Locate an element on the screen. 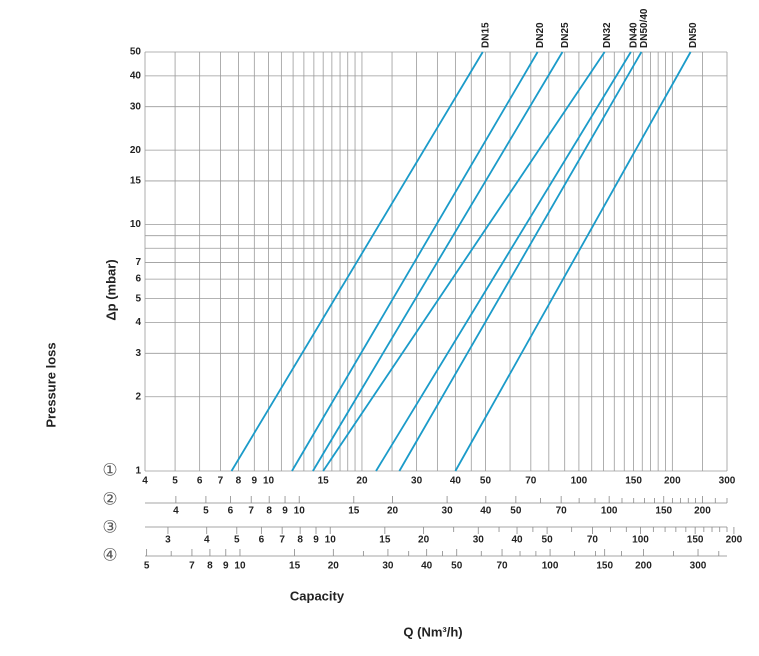 The width and height of the screenshot is (759, 656). scale-marker: ④ is located at coordinates (109, 554).